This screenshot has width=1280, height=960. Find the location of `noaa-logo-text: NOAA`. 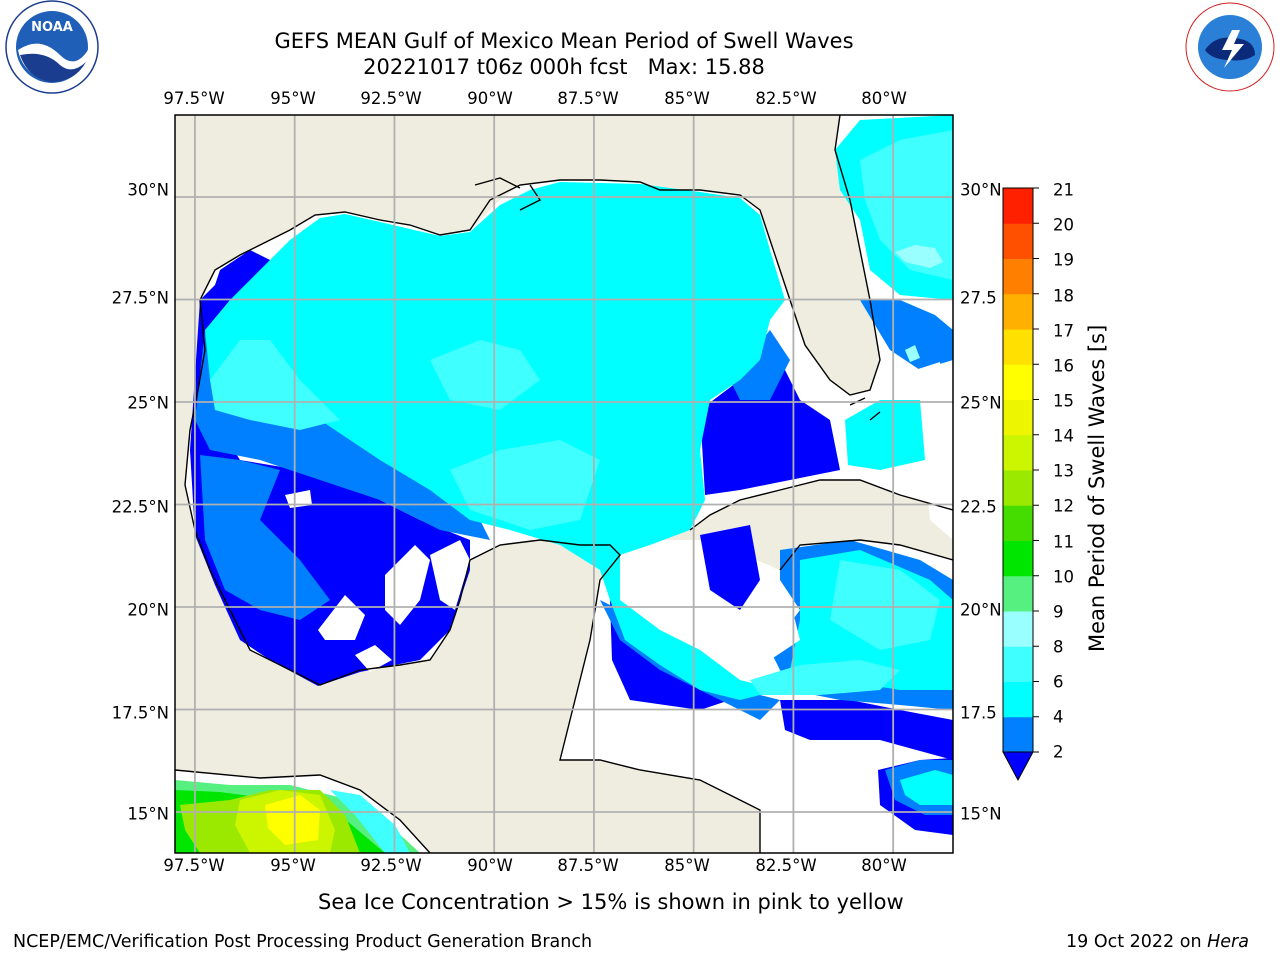

noaa-logo-text: NOAA is located at coordinates (52, 27).